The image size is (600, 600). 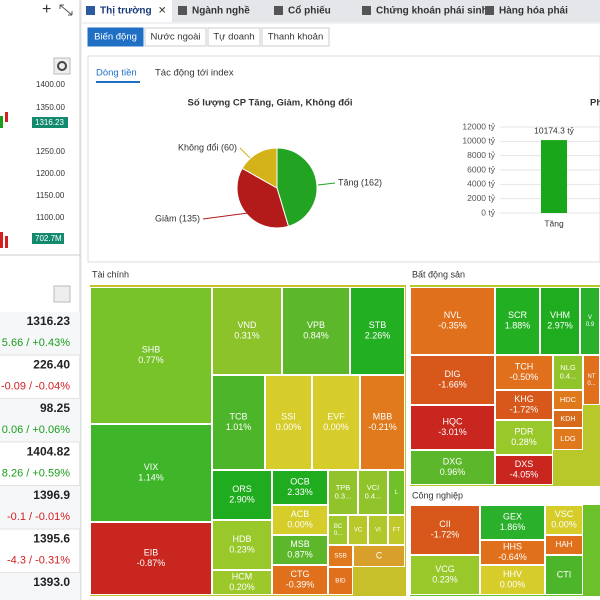 What do you see at coordinates (194, 73) in the screenshot?
I see `view-tab: Tác động tới index` at bounding box center [194, 73].